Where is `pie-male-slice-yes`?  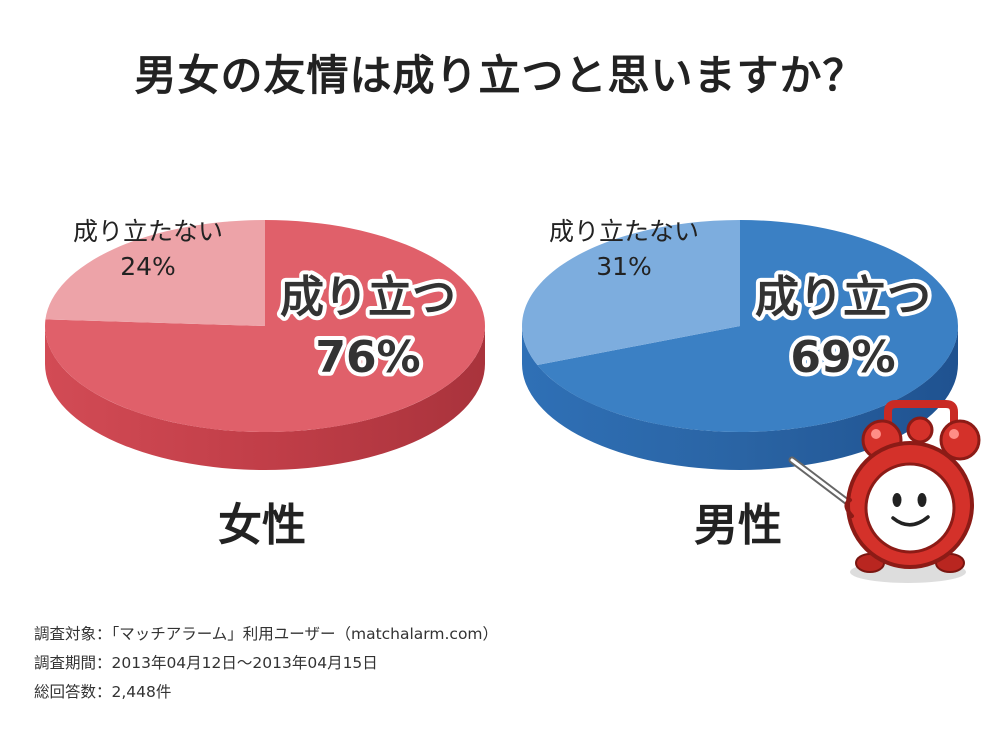
pie-male-slice-yes is located at coordinates (747, 326).